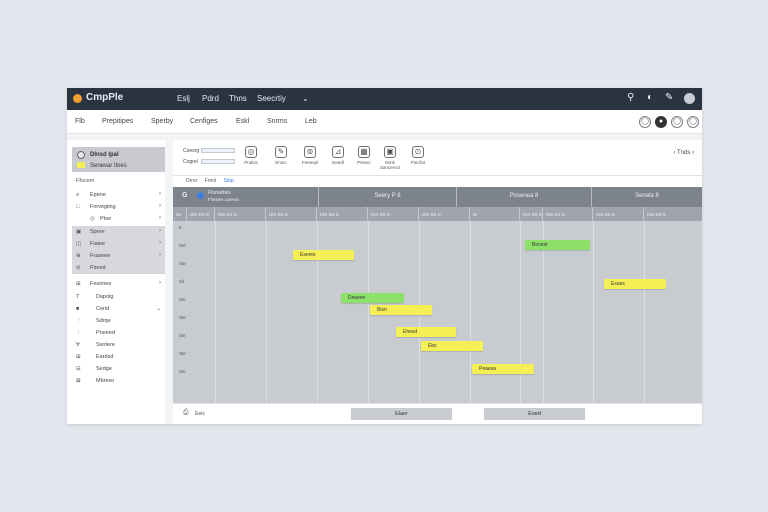 The image size is (768, 512). What do you see at coordinates (118, 345) in the screenshot?
I see `sidebar-item-ssntere: ∀ Ssntere` at bounding box center [118, 345].